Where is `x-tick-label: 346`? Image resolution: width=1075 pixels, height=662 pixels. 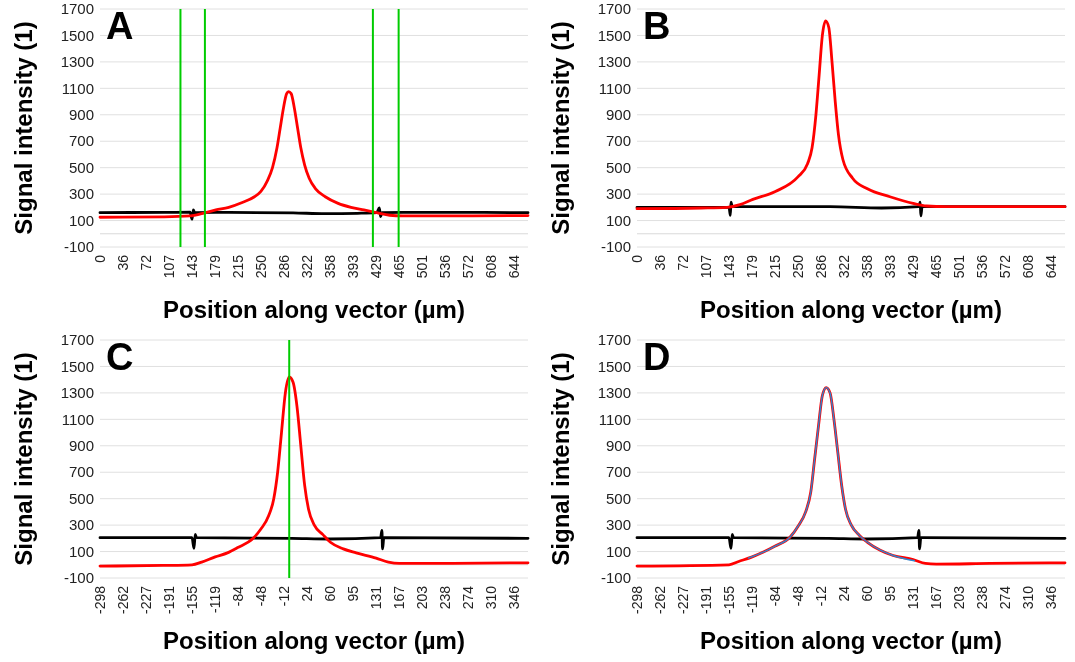
x-tick-label: 346 is located at coordinates (514, 597).